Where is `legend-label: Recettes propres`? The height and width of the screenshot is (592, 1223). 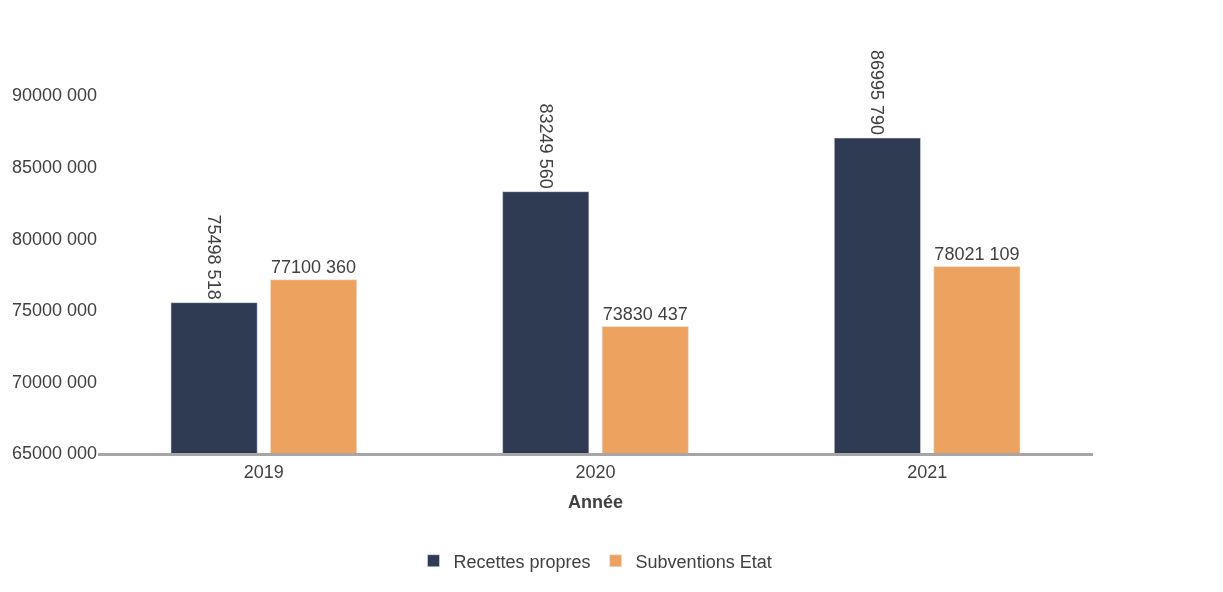 legend-label: Recettes propres is located at coordinates (522, 561).